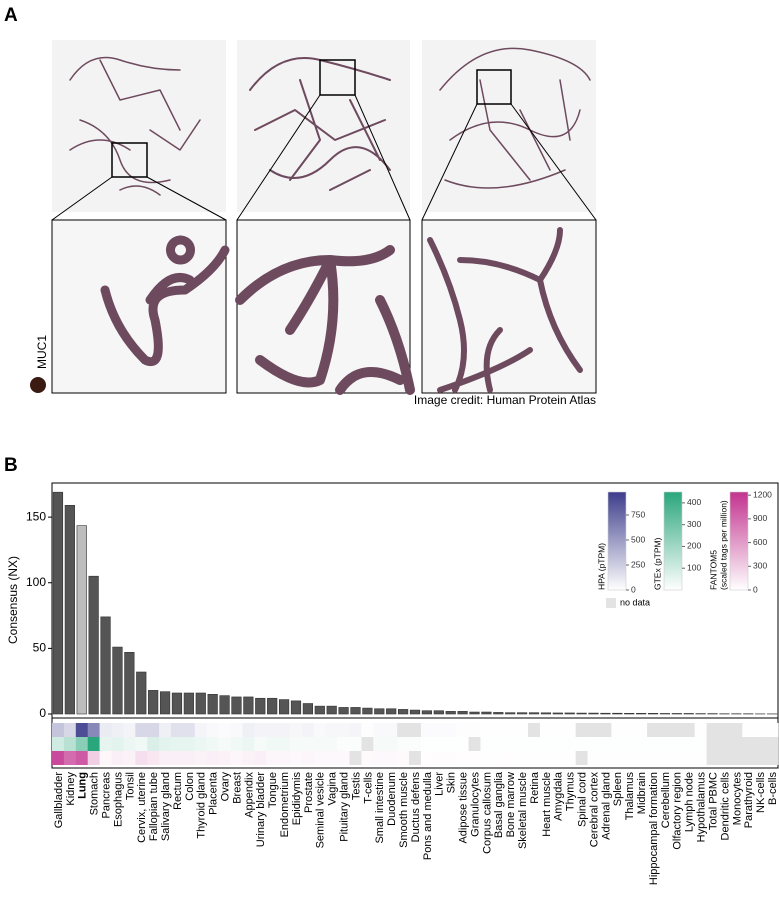  Describe the element at coordinates (273, 790) in the screenshot. I see `x-tick-label: Tongue` at that location.